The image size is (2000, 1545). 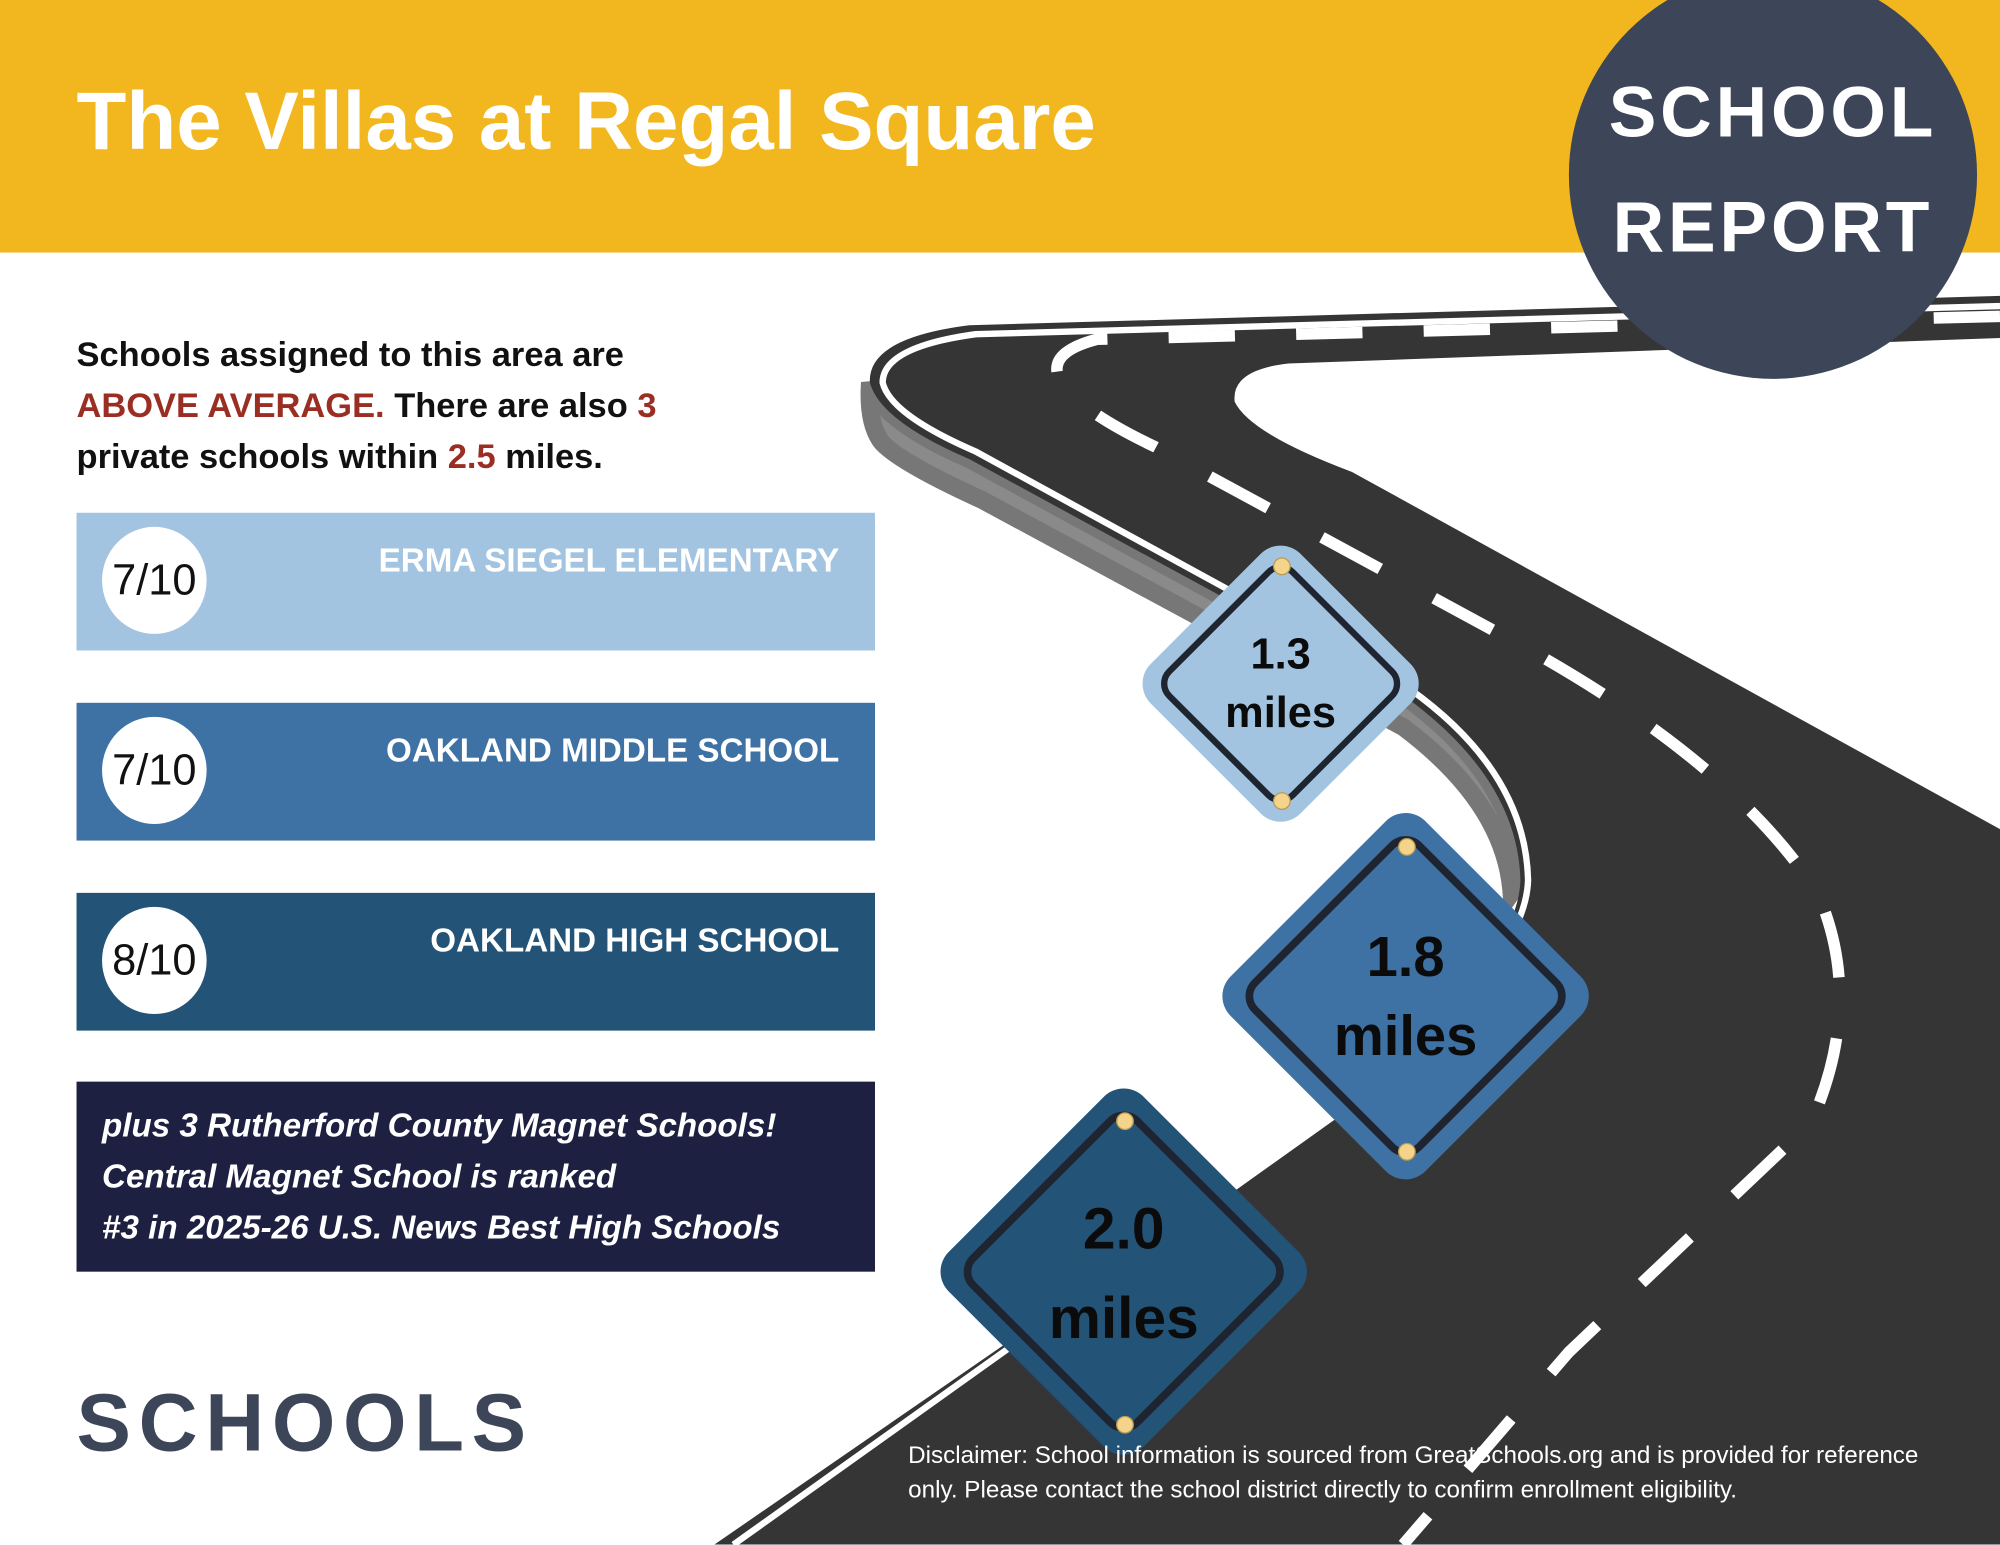 I want to click on distance-label-middle: 1.8 miles, so click(x=1405, y=997).